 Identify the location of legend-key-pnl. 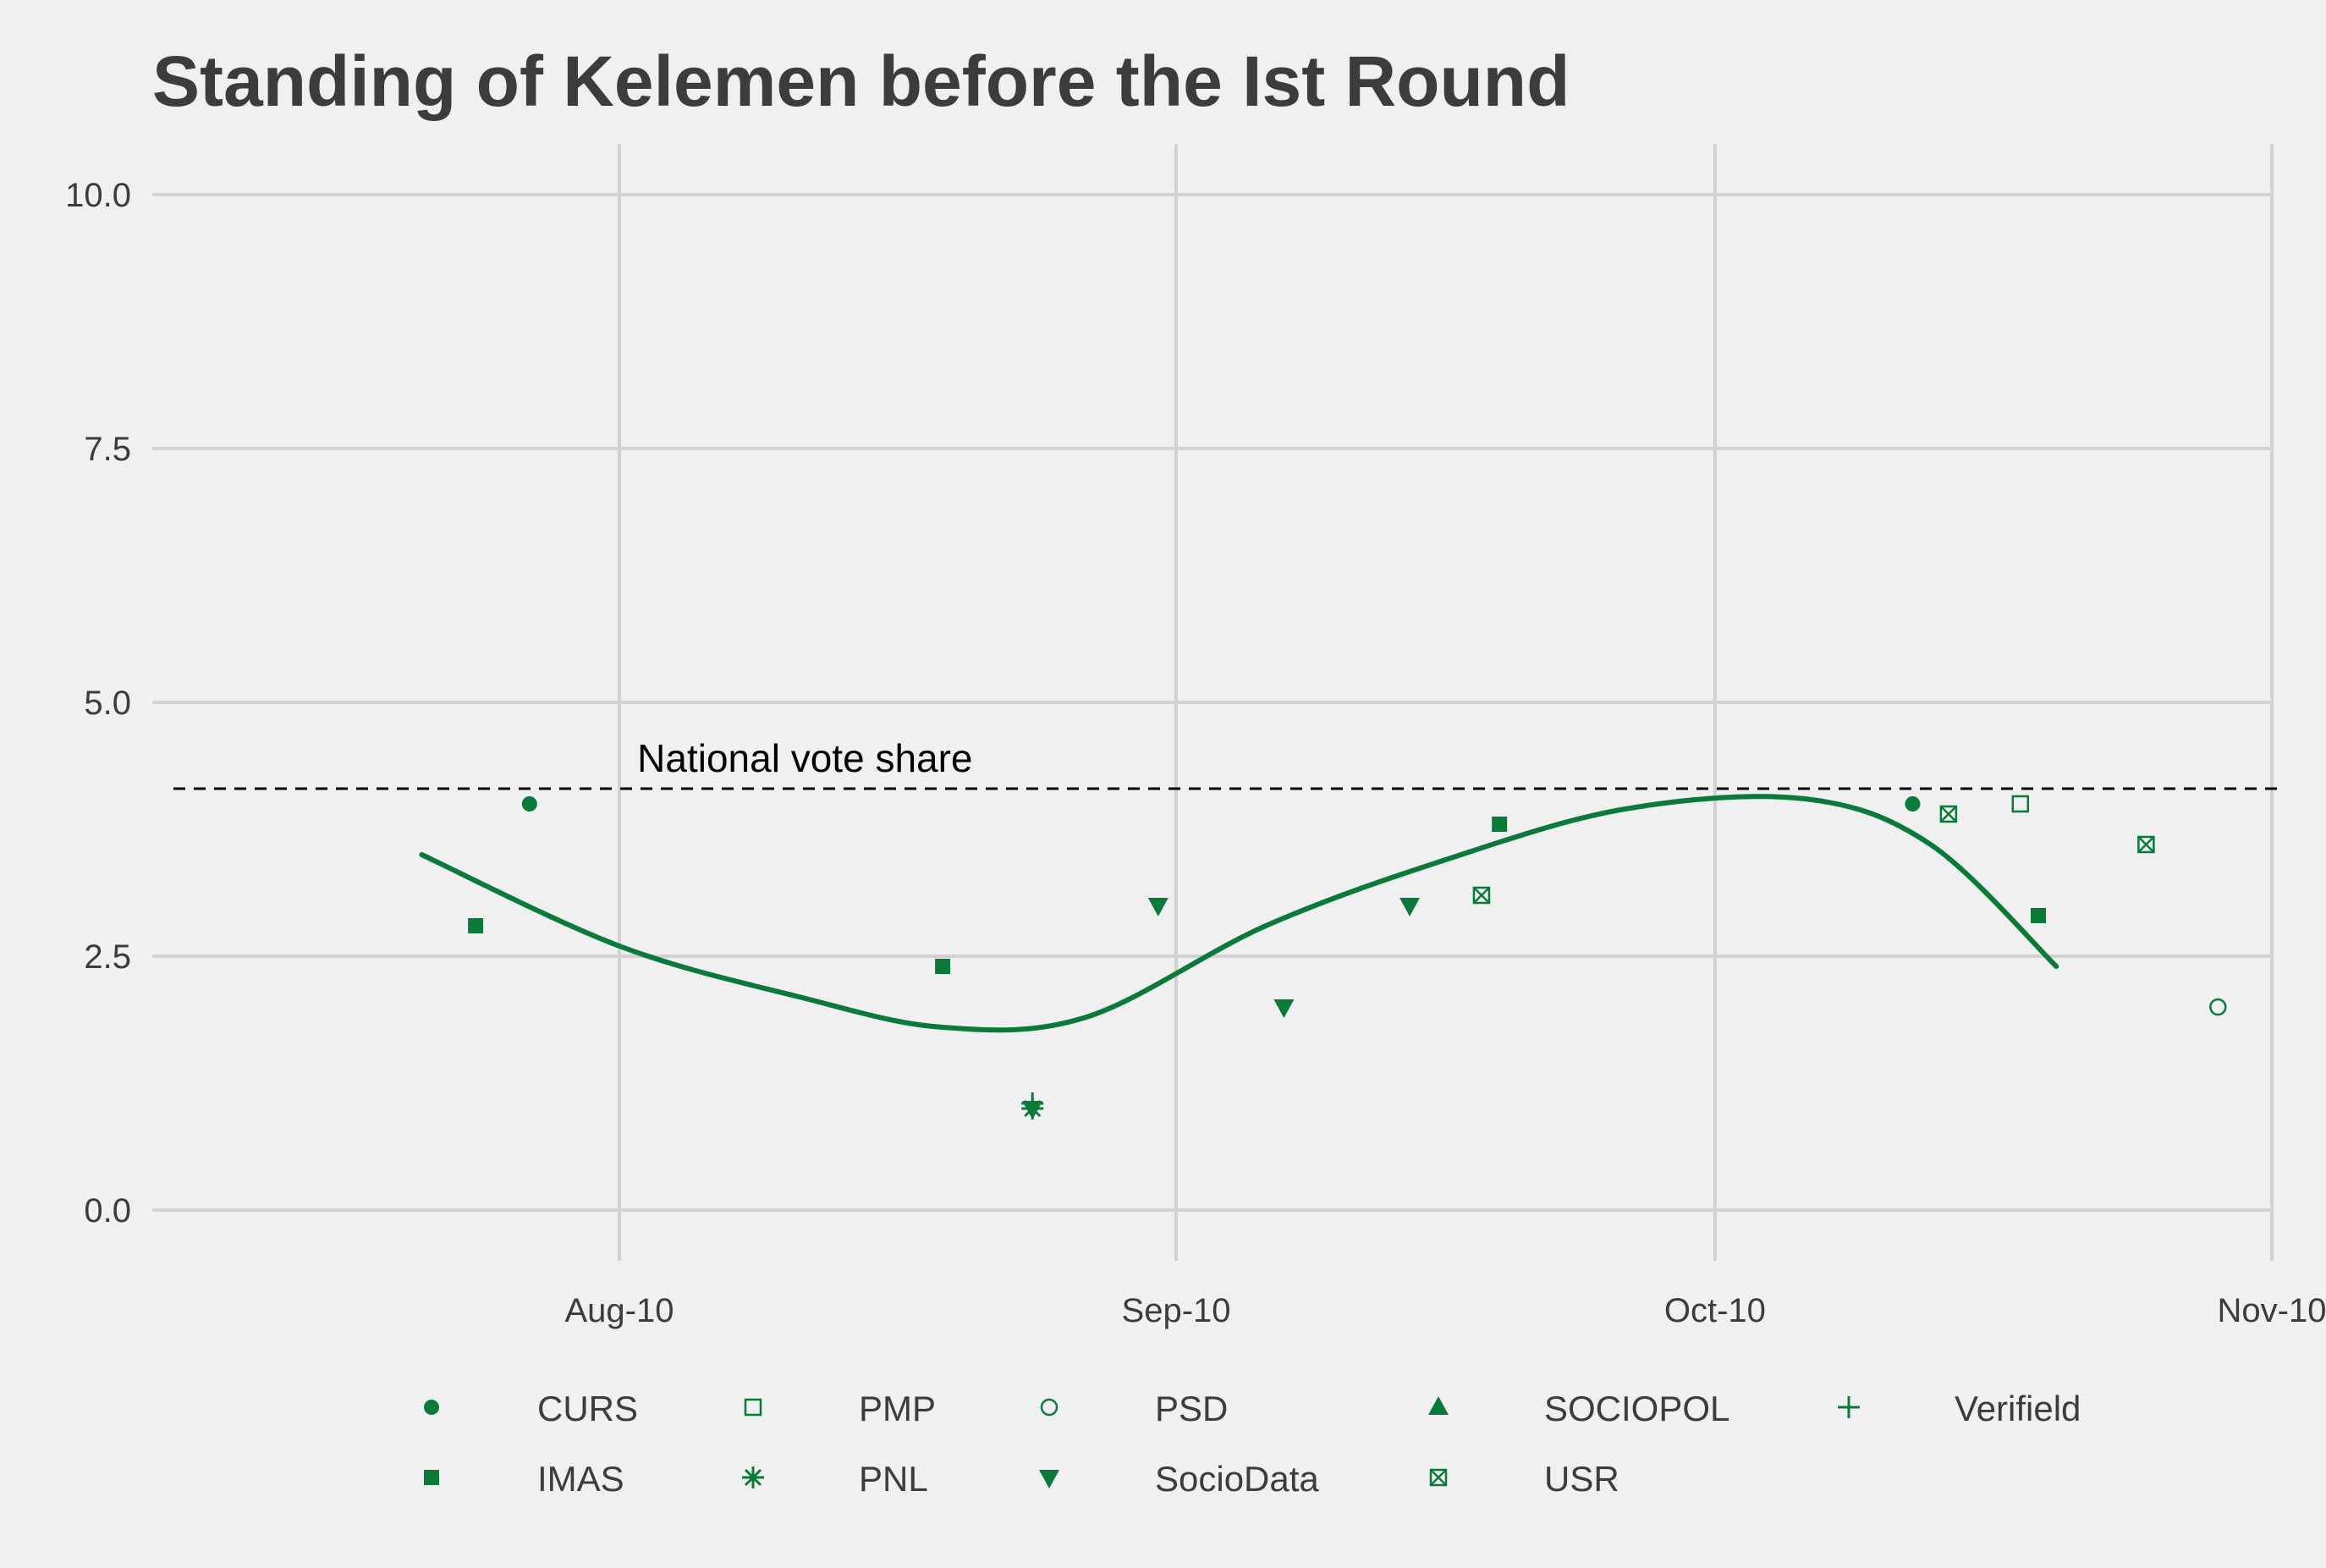
(753, 1477).